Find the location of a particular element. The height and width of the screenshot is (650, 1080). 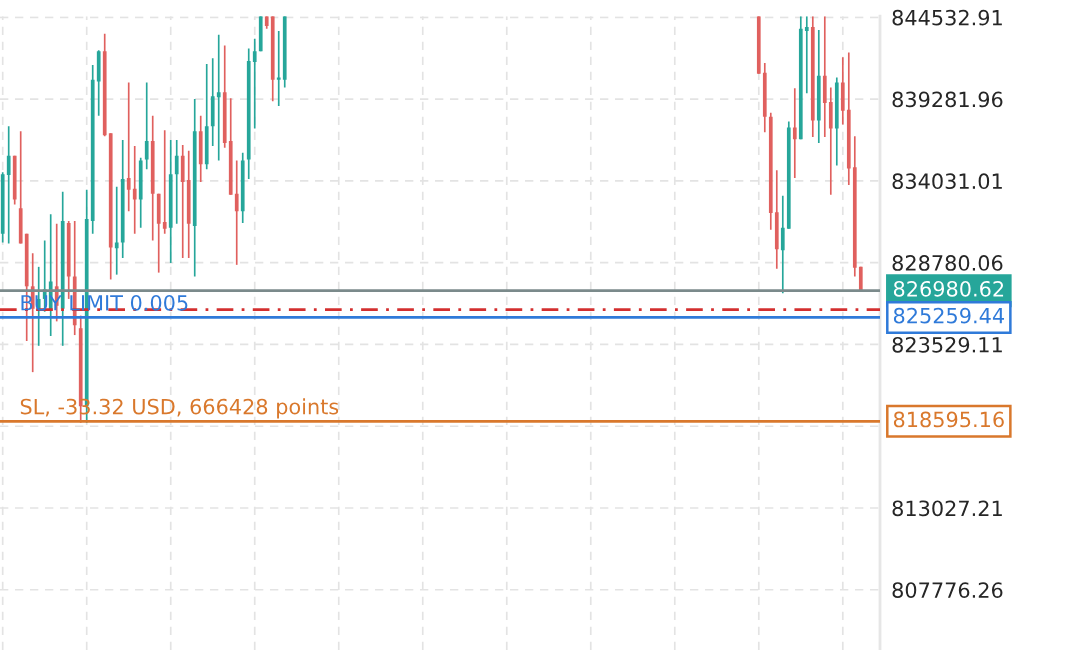

text: 826980.62 is located at coordinates (948, 288).